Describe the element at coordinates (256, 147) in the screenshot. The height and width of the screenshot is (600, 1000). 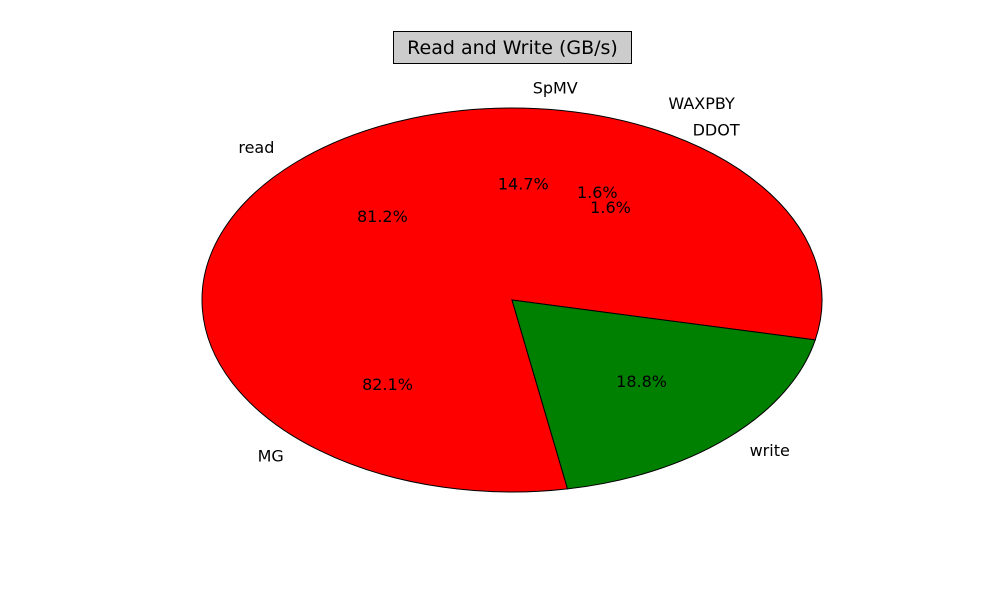
I see `slice-label-read: read` at that location.